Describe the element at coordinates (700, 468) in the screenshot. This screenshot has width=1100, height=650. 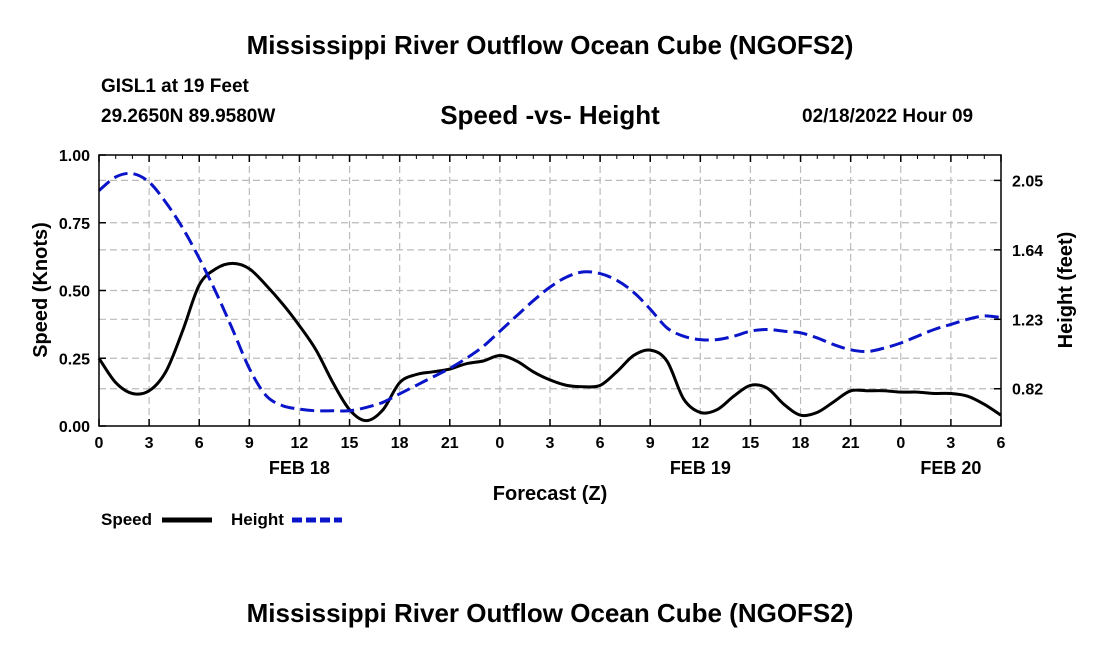
I see `date-label: FEB 19` at that location.